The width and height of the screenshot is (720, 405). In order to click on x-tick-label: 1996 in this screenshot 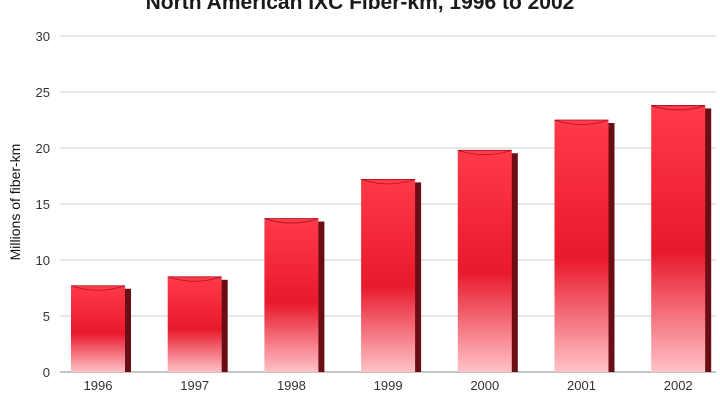, I will do `click(98, 385)`.